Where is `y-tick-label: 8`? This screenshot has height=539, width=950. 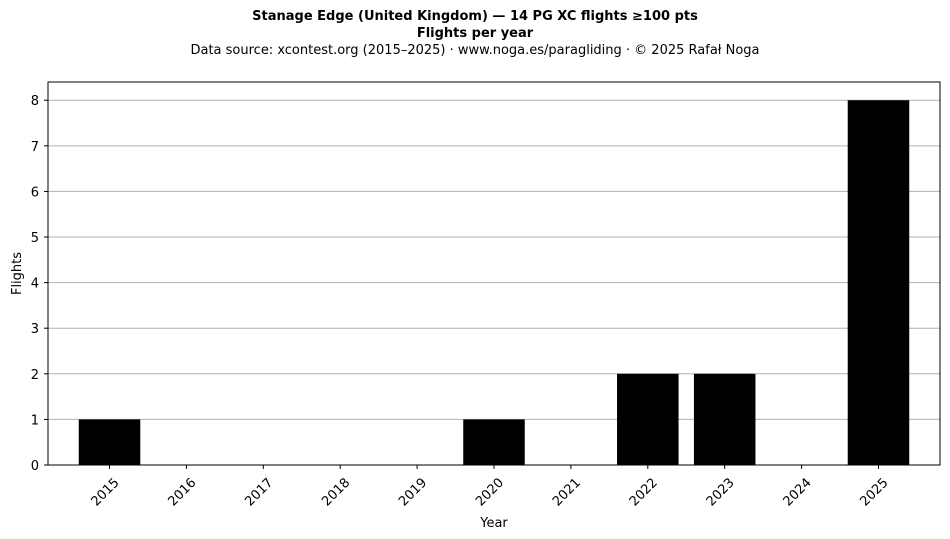 y-tick-label: 8 is located at coordinates (35, 101).